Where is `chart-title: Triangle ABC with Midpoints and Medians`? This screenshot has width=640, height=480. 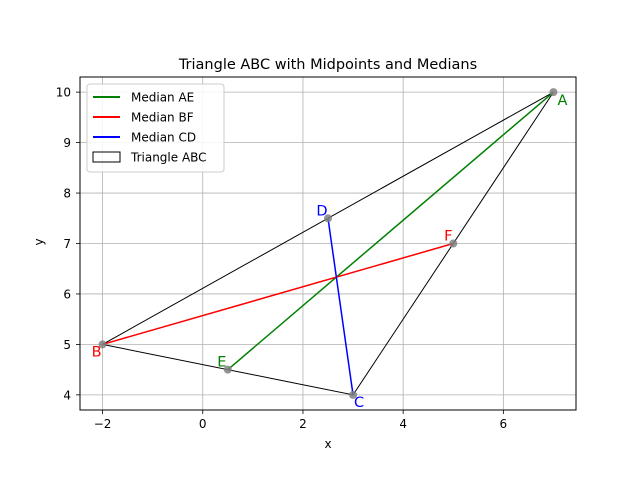 chart-title: Triangle ABC with Midpoints and Medians is located at coordinates (327, 65).